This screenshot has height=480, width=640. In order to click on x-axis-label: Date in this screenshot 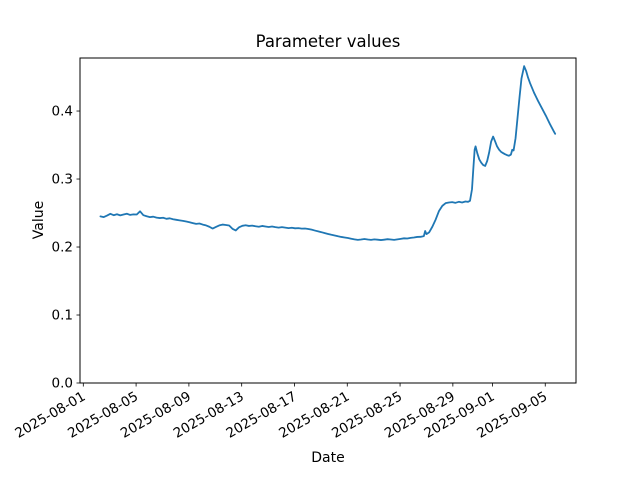, I will do `click(327, 458)`.